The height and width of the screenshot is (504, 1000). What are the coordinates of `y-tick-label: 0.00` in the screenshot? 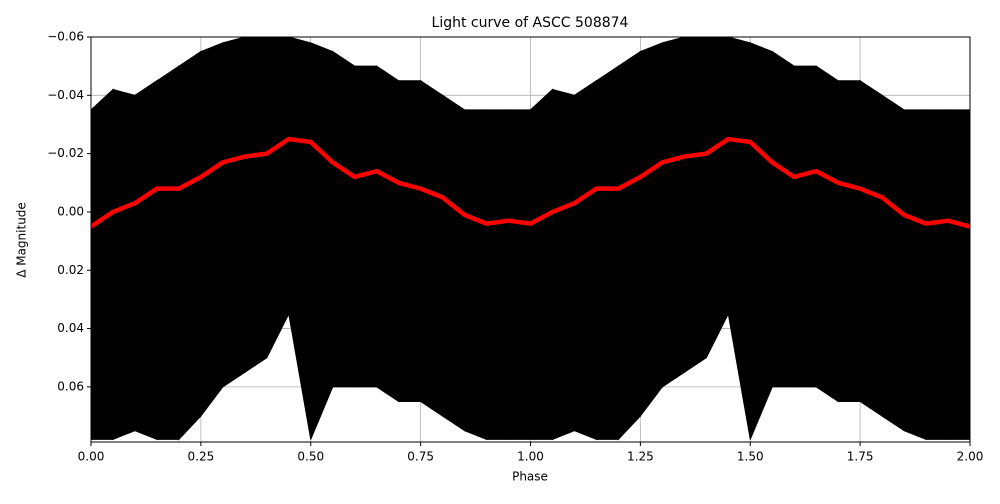 It's located at (70, 211).